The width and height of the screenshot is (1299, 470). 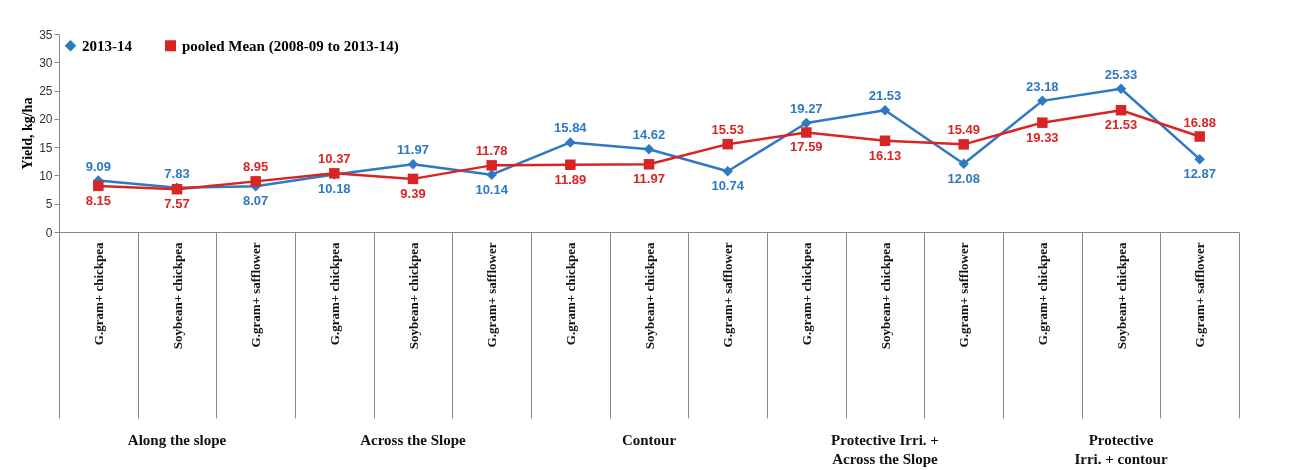 What do you see at coordinates (46, 175) in the screenshot?
I see `y-tick-label: 10` at bounding box center [46, 175].